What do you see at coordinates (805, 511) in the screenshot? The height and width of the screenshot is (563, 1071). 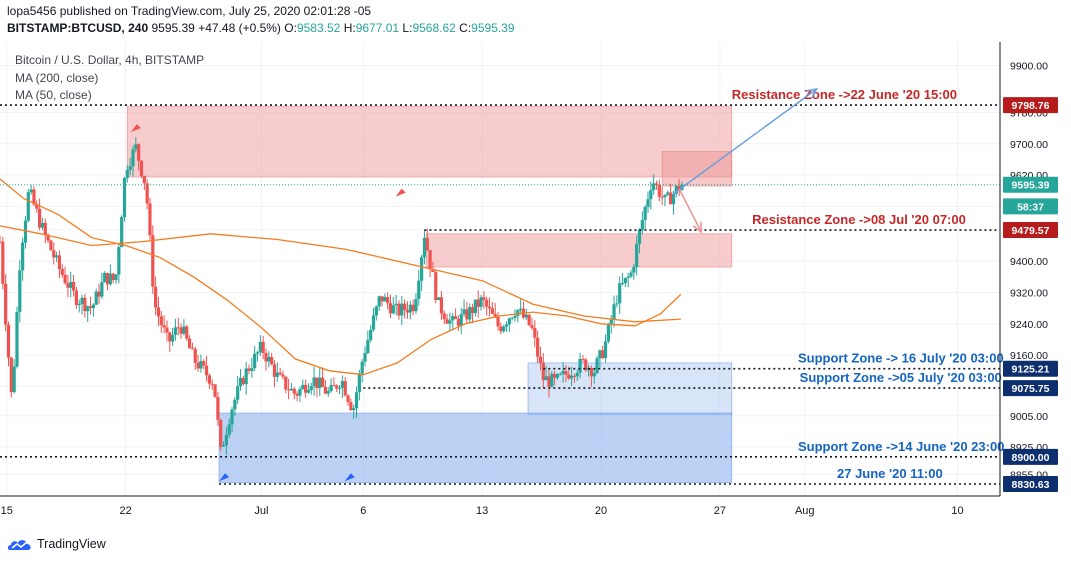 I see `x-tick-label: Aug` at bounding box center [805, 511].